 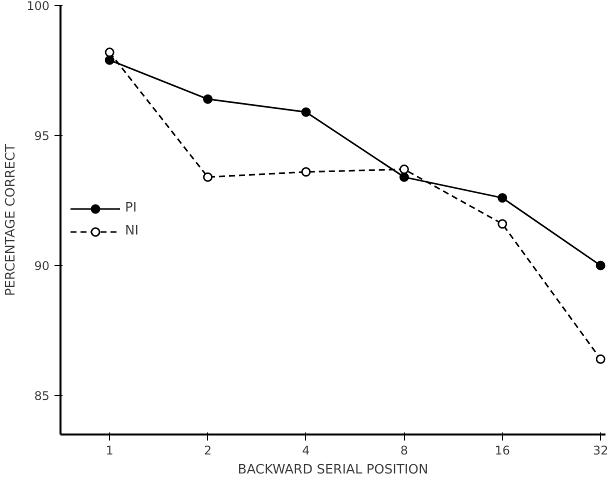 I want to click on y-tick-label: 85, so click(x=42, y=396).